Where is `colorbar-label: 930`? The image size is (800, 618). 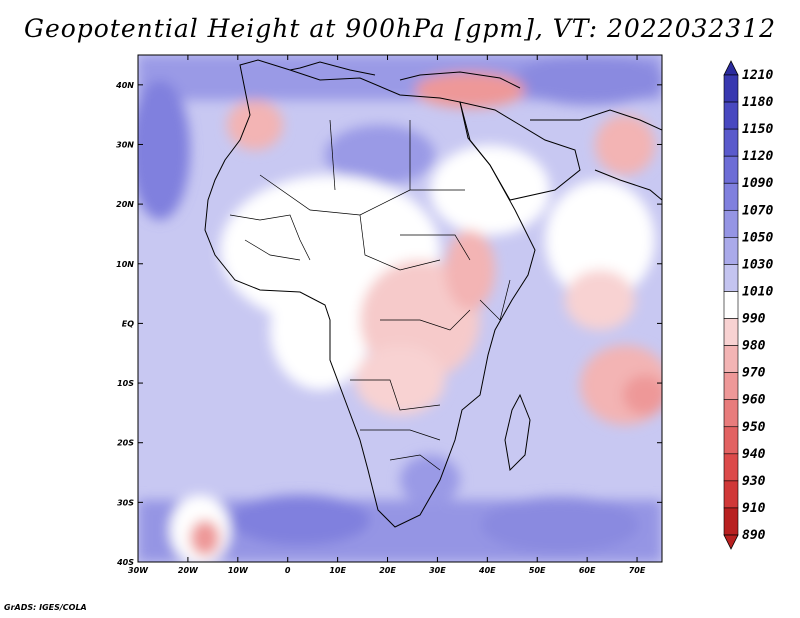
colorbar-label: 930 is located at coordinates (754, 481).